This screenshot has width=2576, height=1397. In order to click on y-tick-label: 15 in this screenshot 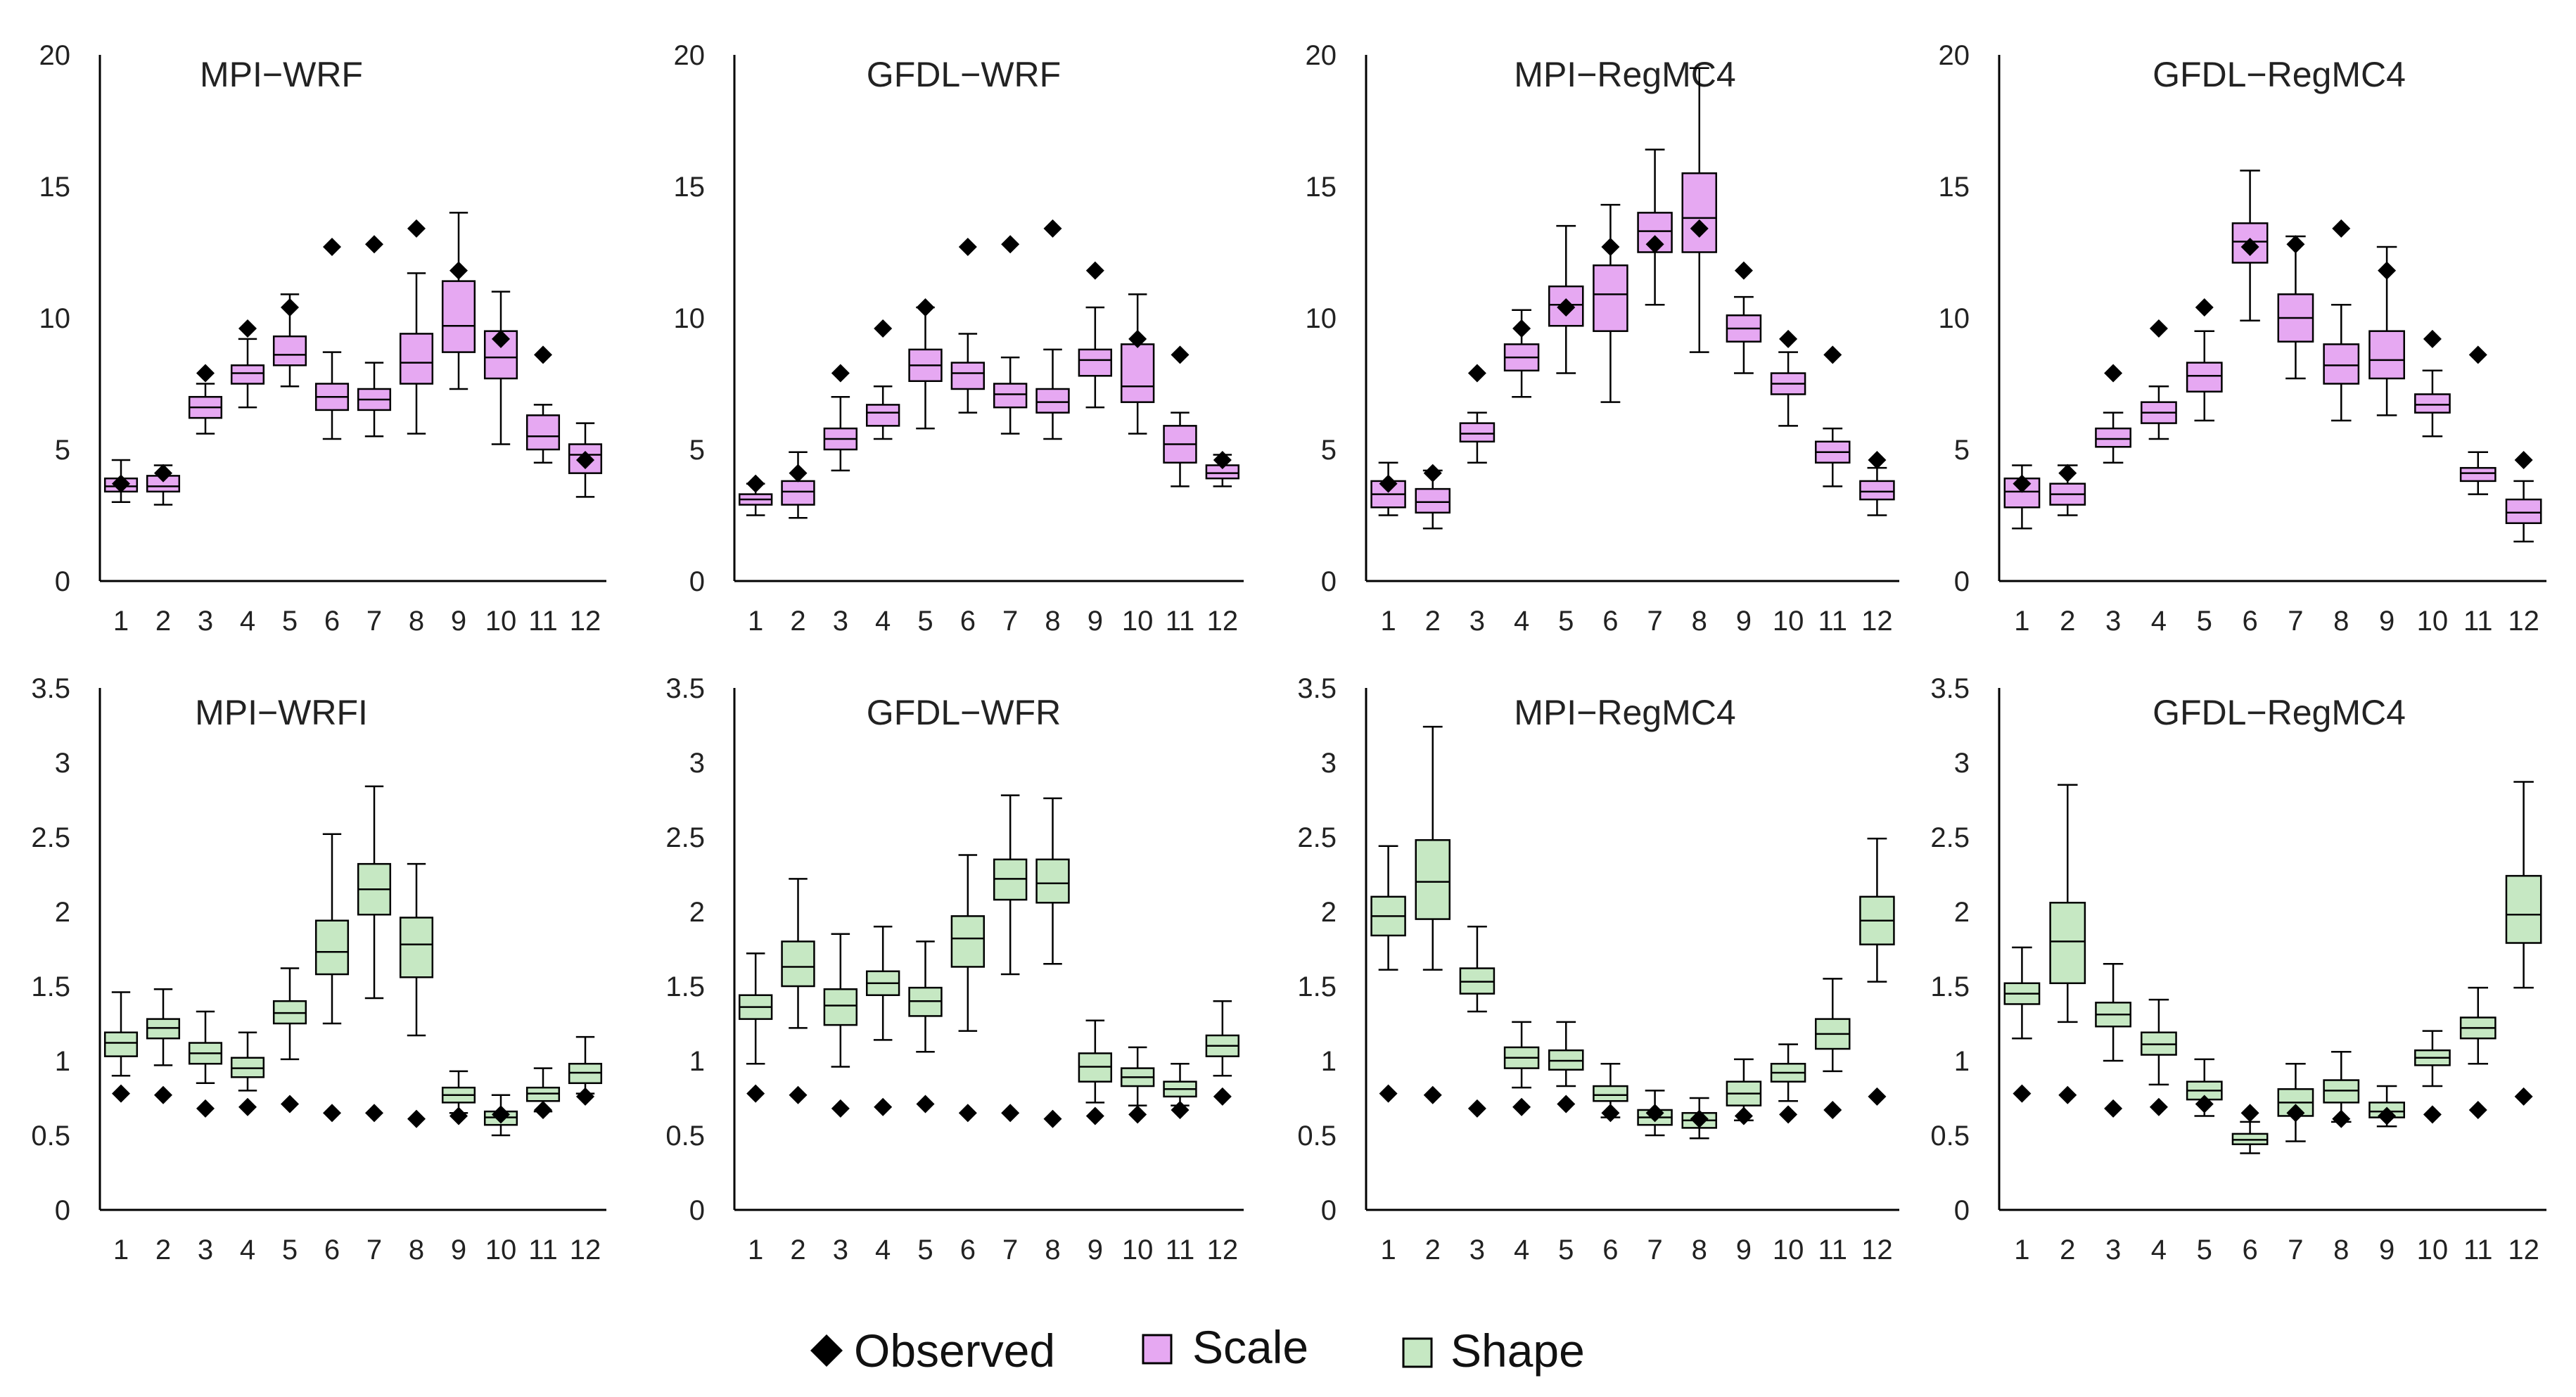, I will do `click(1954, 187)`.